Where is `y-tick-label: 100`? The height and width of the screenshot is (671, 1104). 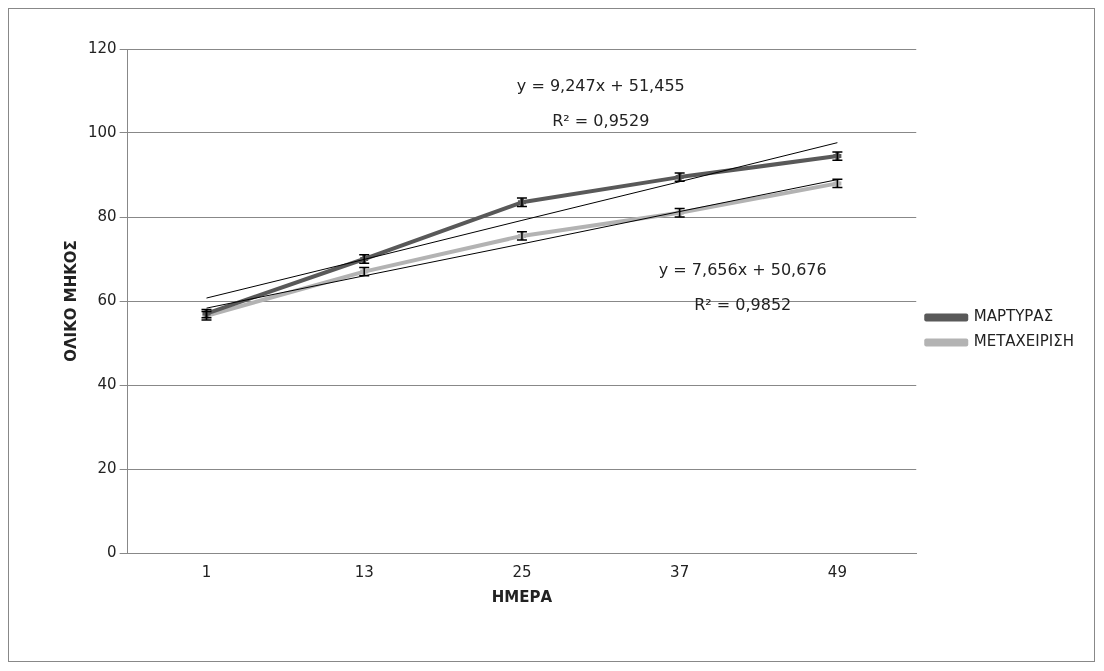 y-tick-label: 100 is located at coordinates (102, 131).